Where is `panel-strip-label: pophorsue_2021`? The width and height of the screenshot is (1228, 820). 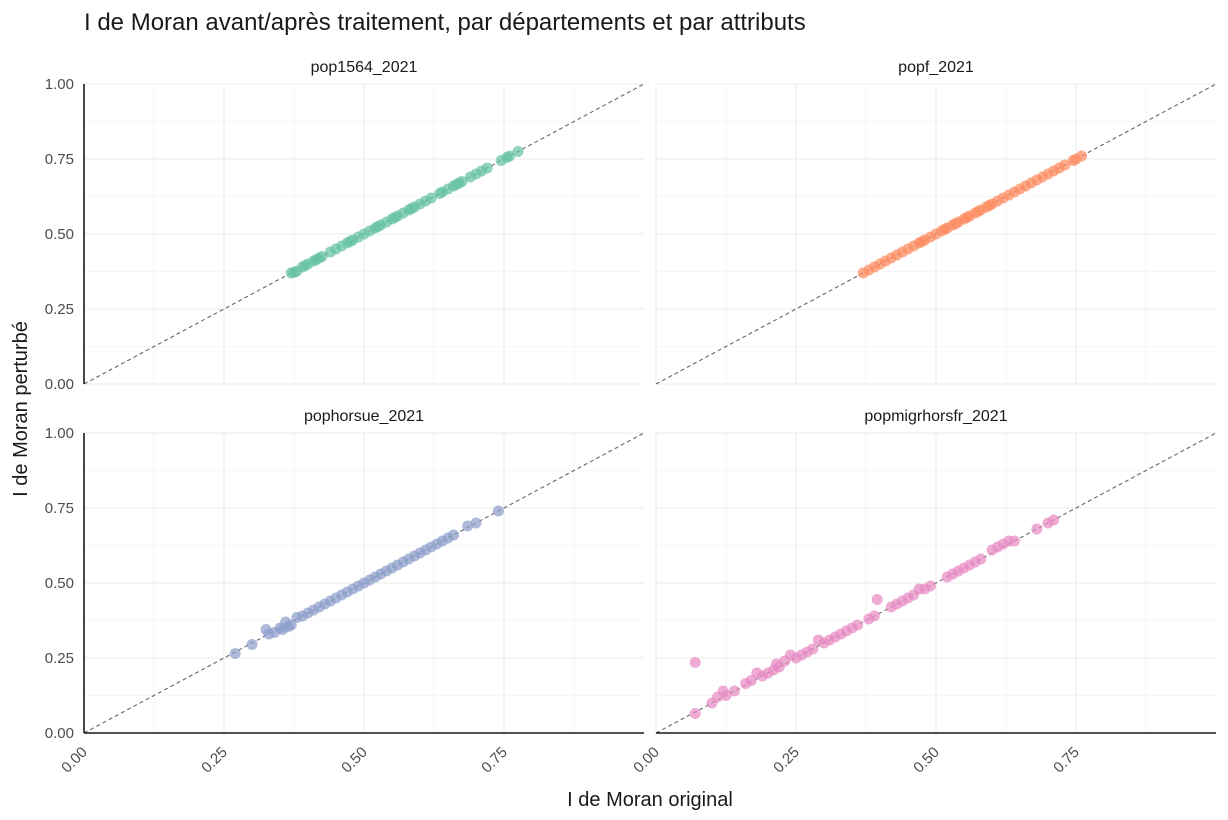
panel-strip-label: pophorsue_2021 is located at coordinates (364, 416).